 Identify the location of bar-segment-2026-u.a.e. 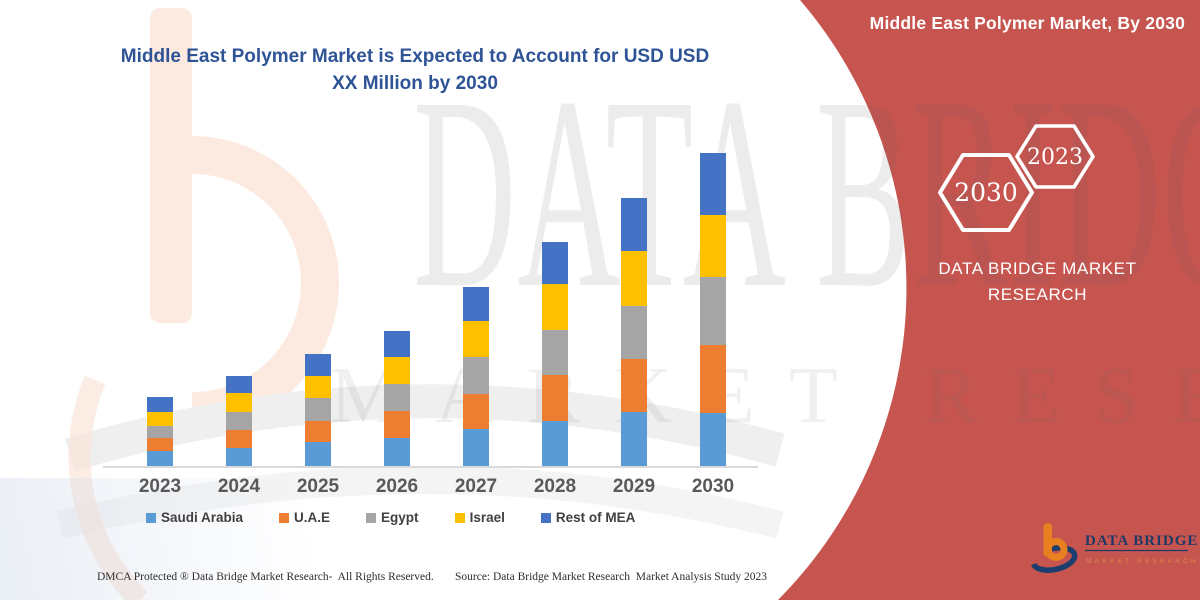
(397, 424).